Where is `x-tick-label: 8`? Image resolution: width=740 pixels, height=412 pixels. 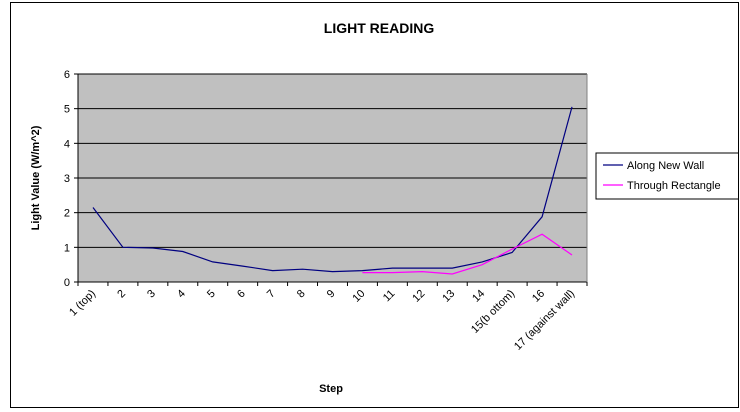
x-tick-label: 8 is located at coordinates (301, 294).